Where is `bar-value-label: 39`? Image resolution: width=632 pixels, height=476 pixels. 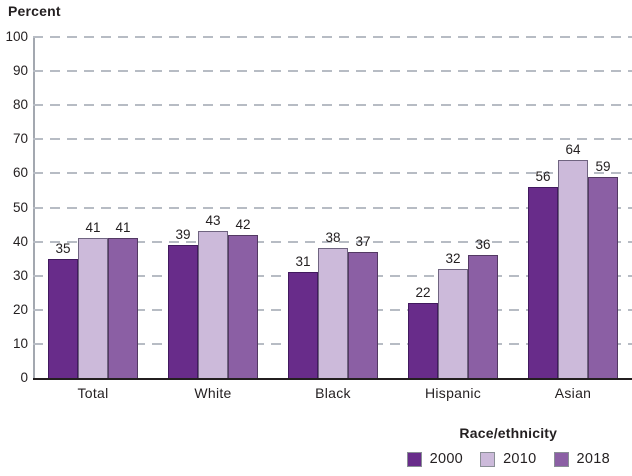 bar-value-label: 39 is located at coordinates (183, 235).